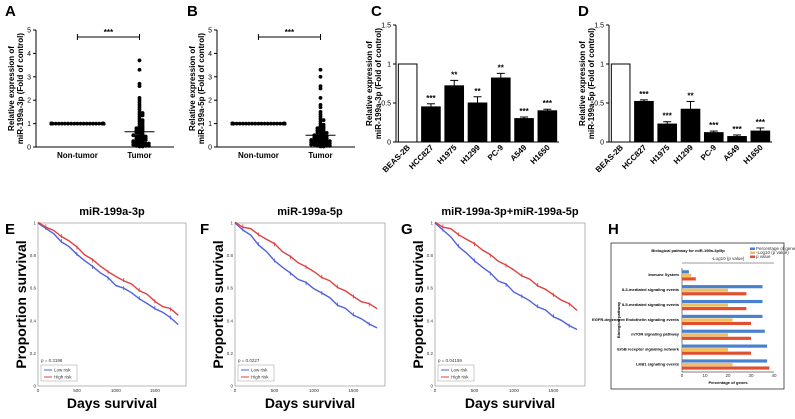  Describe the element at coordinates (660, 154) in the screenshot. I see `panel-d-category-label: H1975` at that location.